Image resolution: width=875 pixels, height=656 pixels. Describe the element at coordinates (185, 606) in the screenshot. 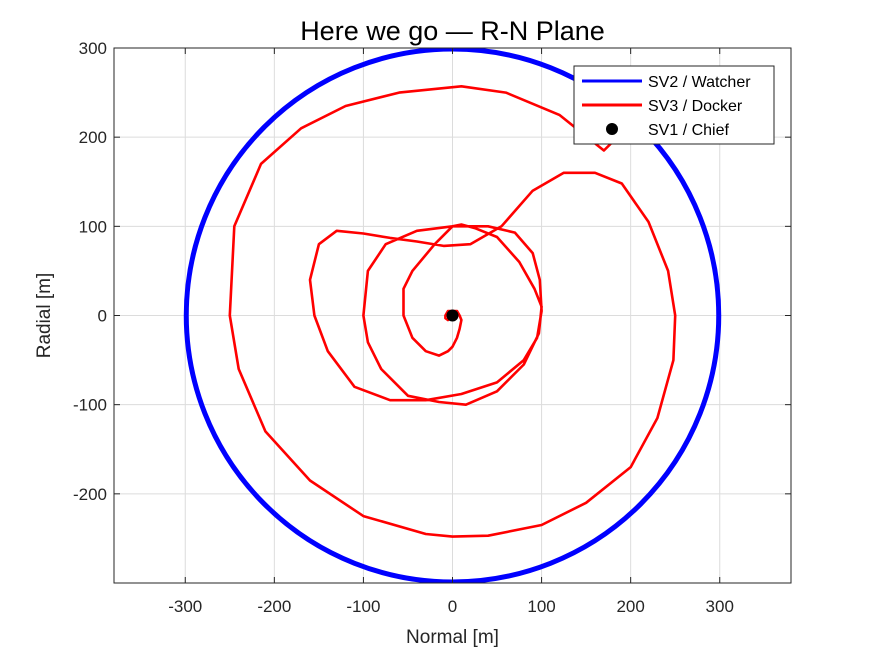

I see `x-tick-label: -300` at that location.